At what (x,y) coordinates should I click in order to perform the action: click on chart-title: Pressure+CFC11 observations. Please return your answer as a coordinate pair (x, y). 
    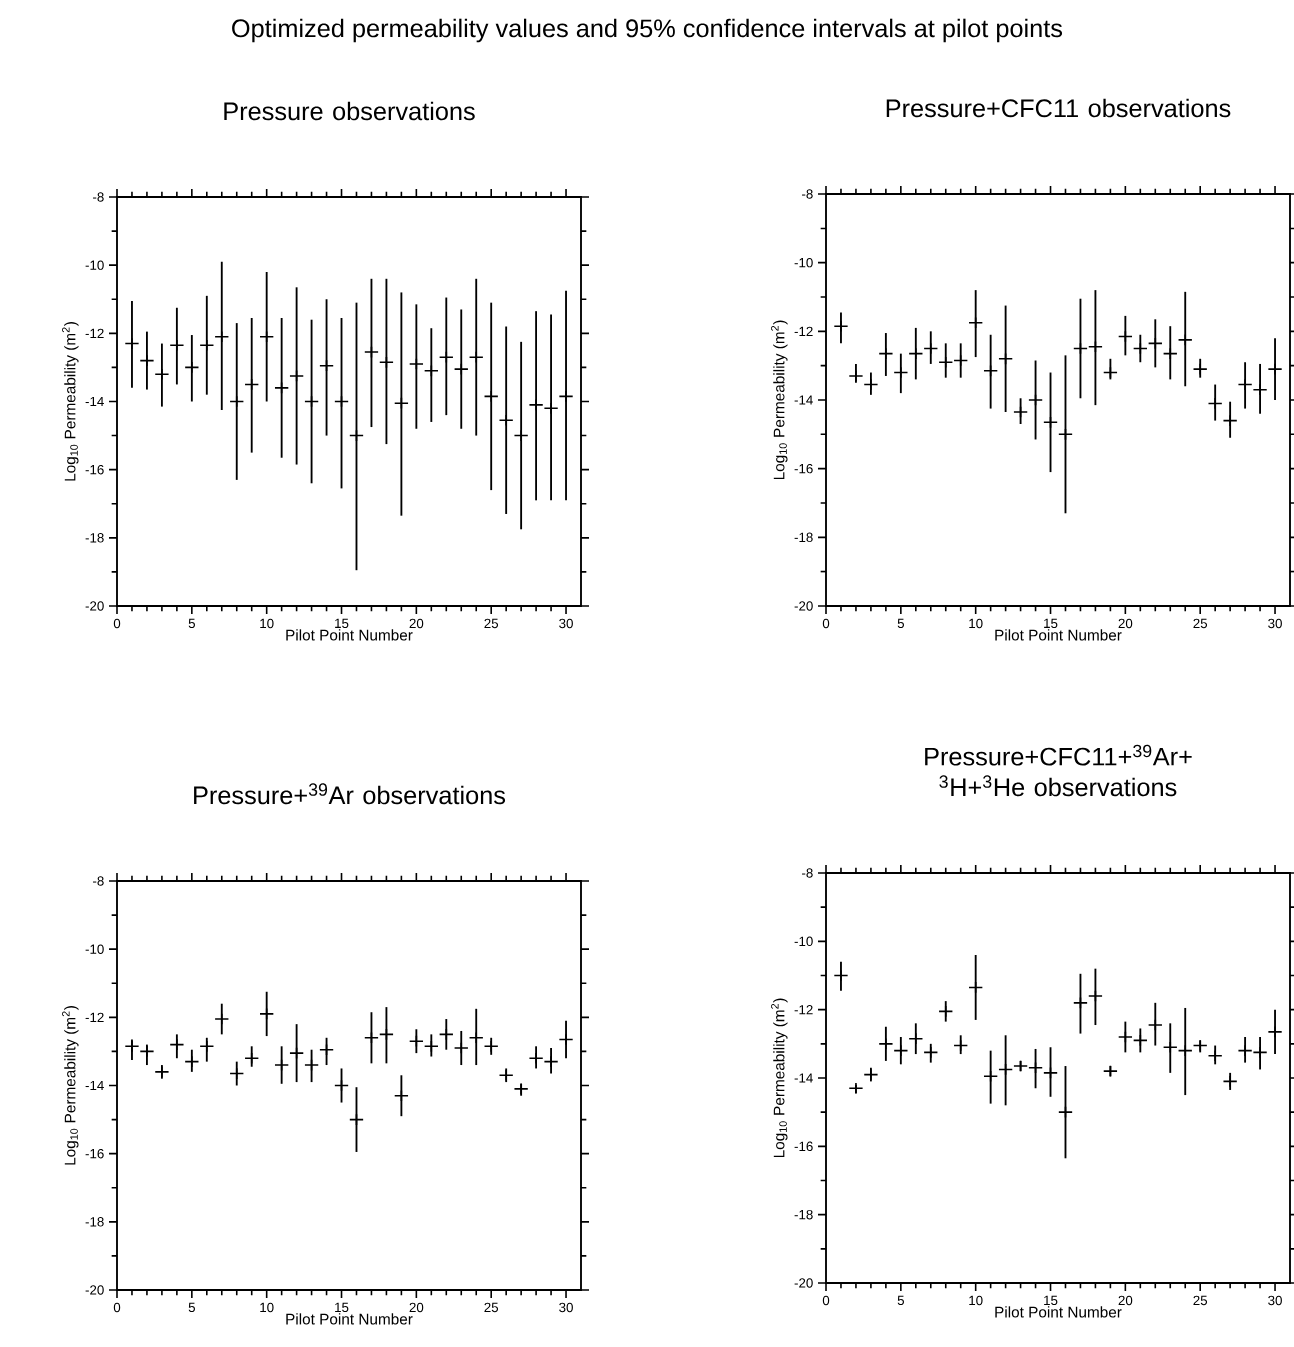
    Looking at the image, I should click on (1058, 108).